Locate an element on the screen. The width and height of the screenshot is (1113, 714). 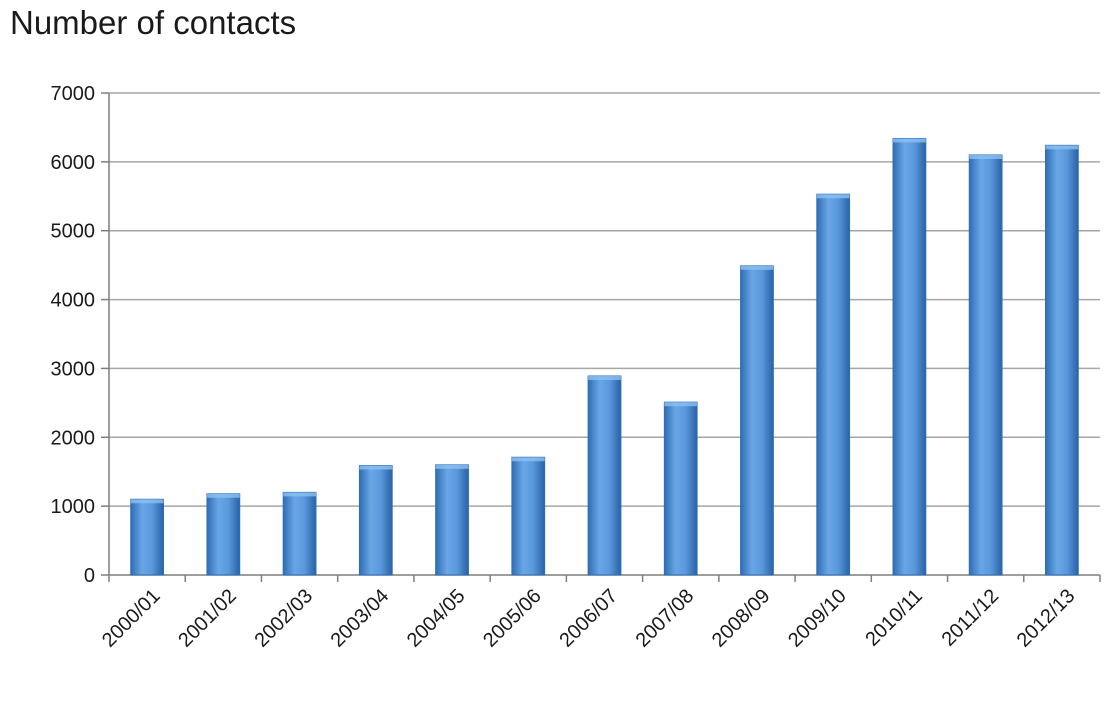
y-tick-label: 5000 is located at coordinates (73, 232).